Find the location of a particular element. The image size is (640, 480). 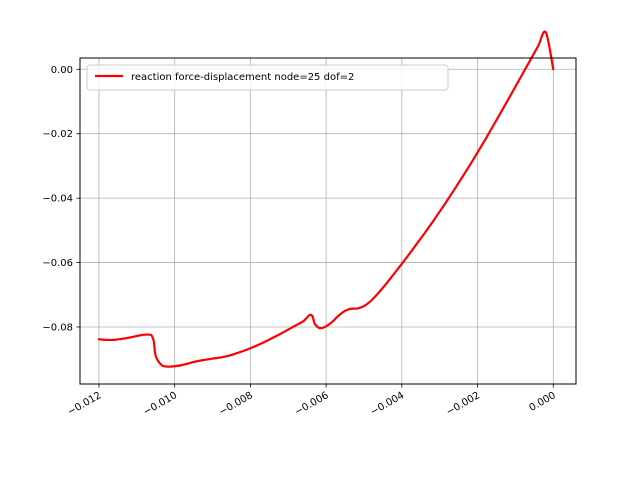

legend-box is located at coordinates (267, 77).